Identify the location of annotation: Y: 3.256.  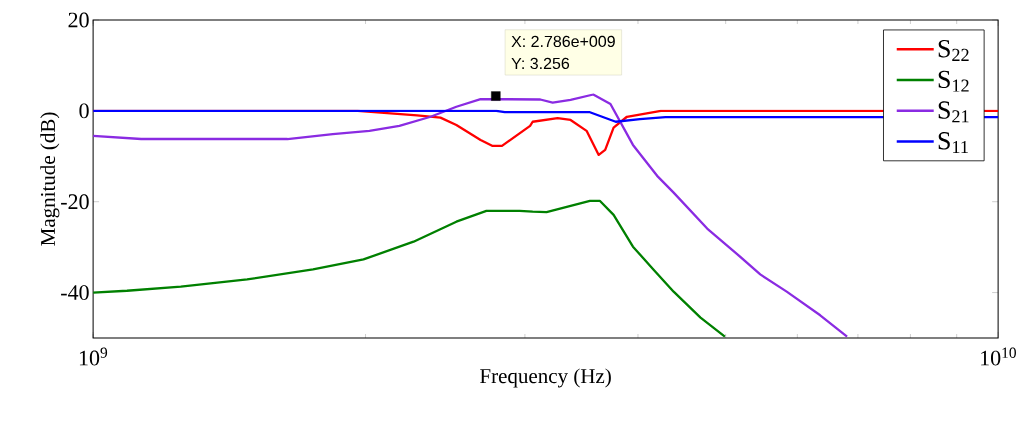
(540, 63).